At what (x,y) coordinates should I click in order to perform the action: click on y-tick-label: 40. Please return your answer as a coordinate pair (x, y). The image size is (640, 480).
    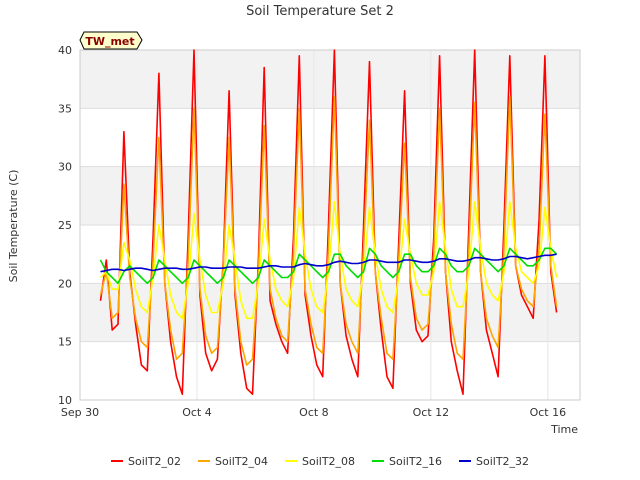
    Looking at the image, I should click on (65, 50).